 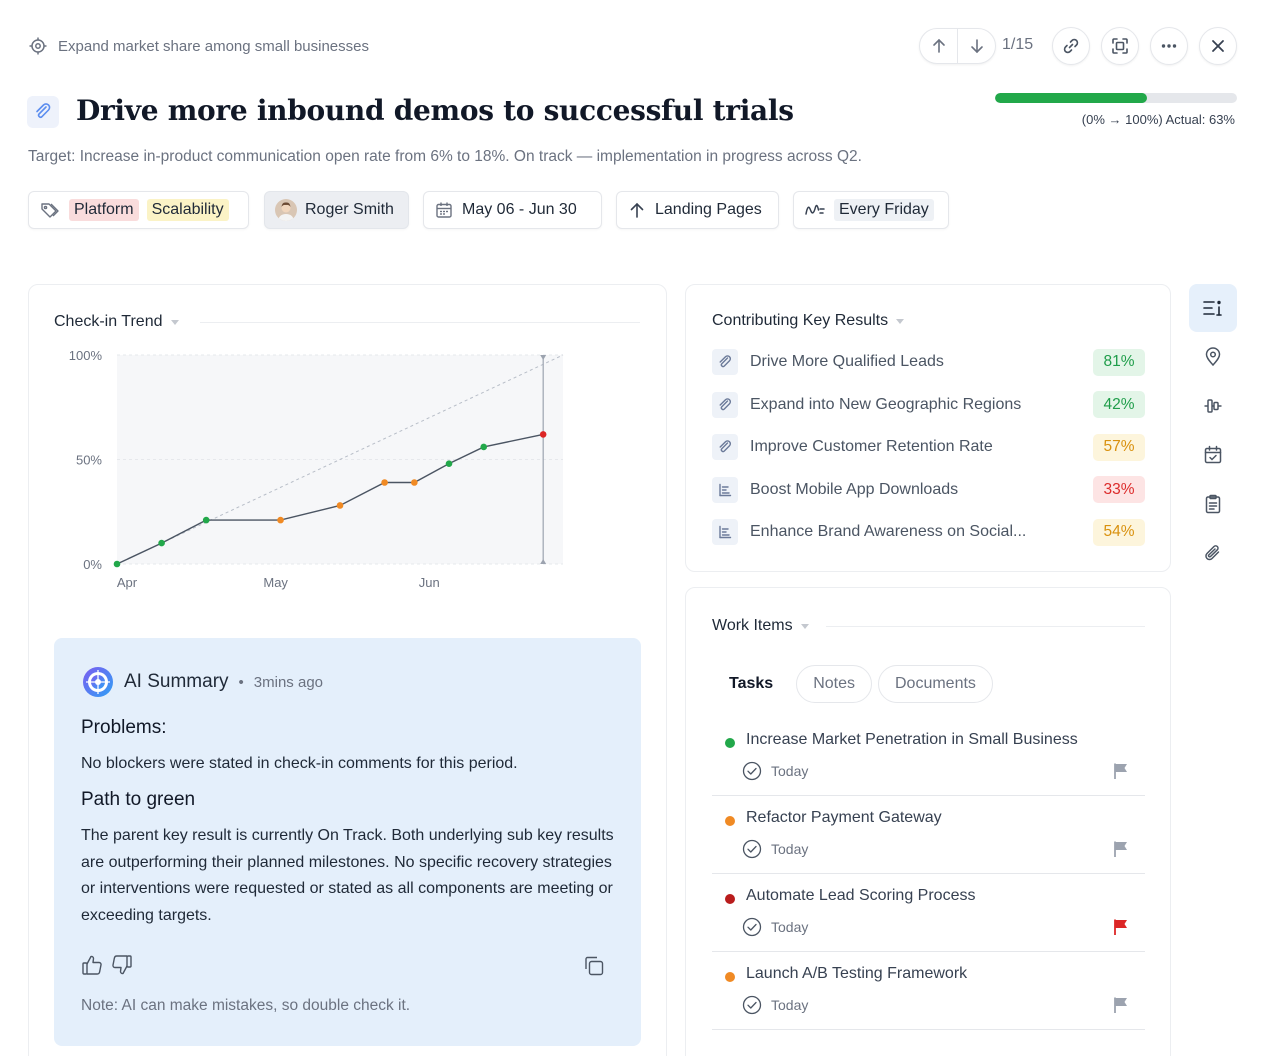 What do you see at coordinates (808, 321) in the screenshot?
I see `key-results-dropdown: Contributing Key Results` at bounding box center [808, 321].